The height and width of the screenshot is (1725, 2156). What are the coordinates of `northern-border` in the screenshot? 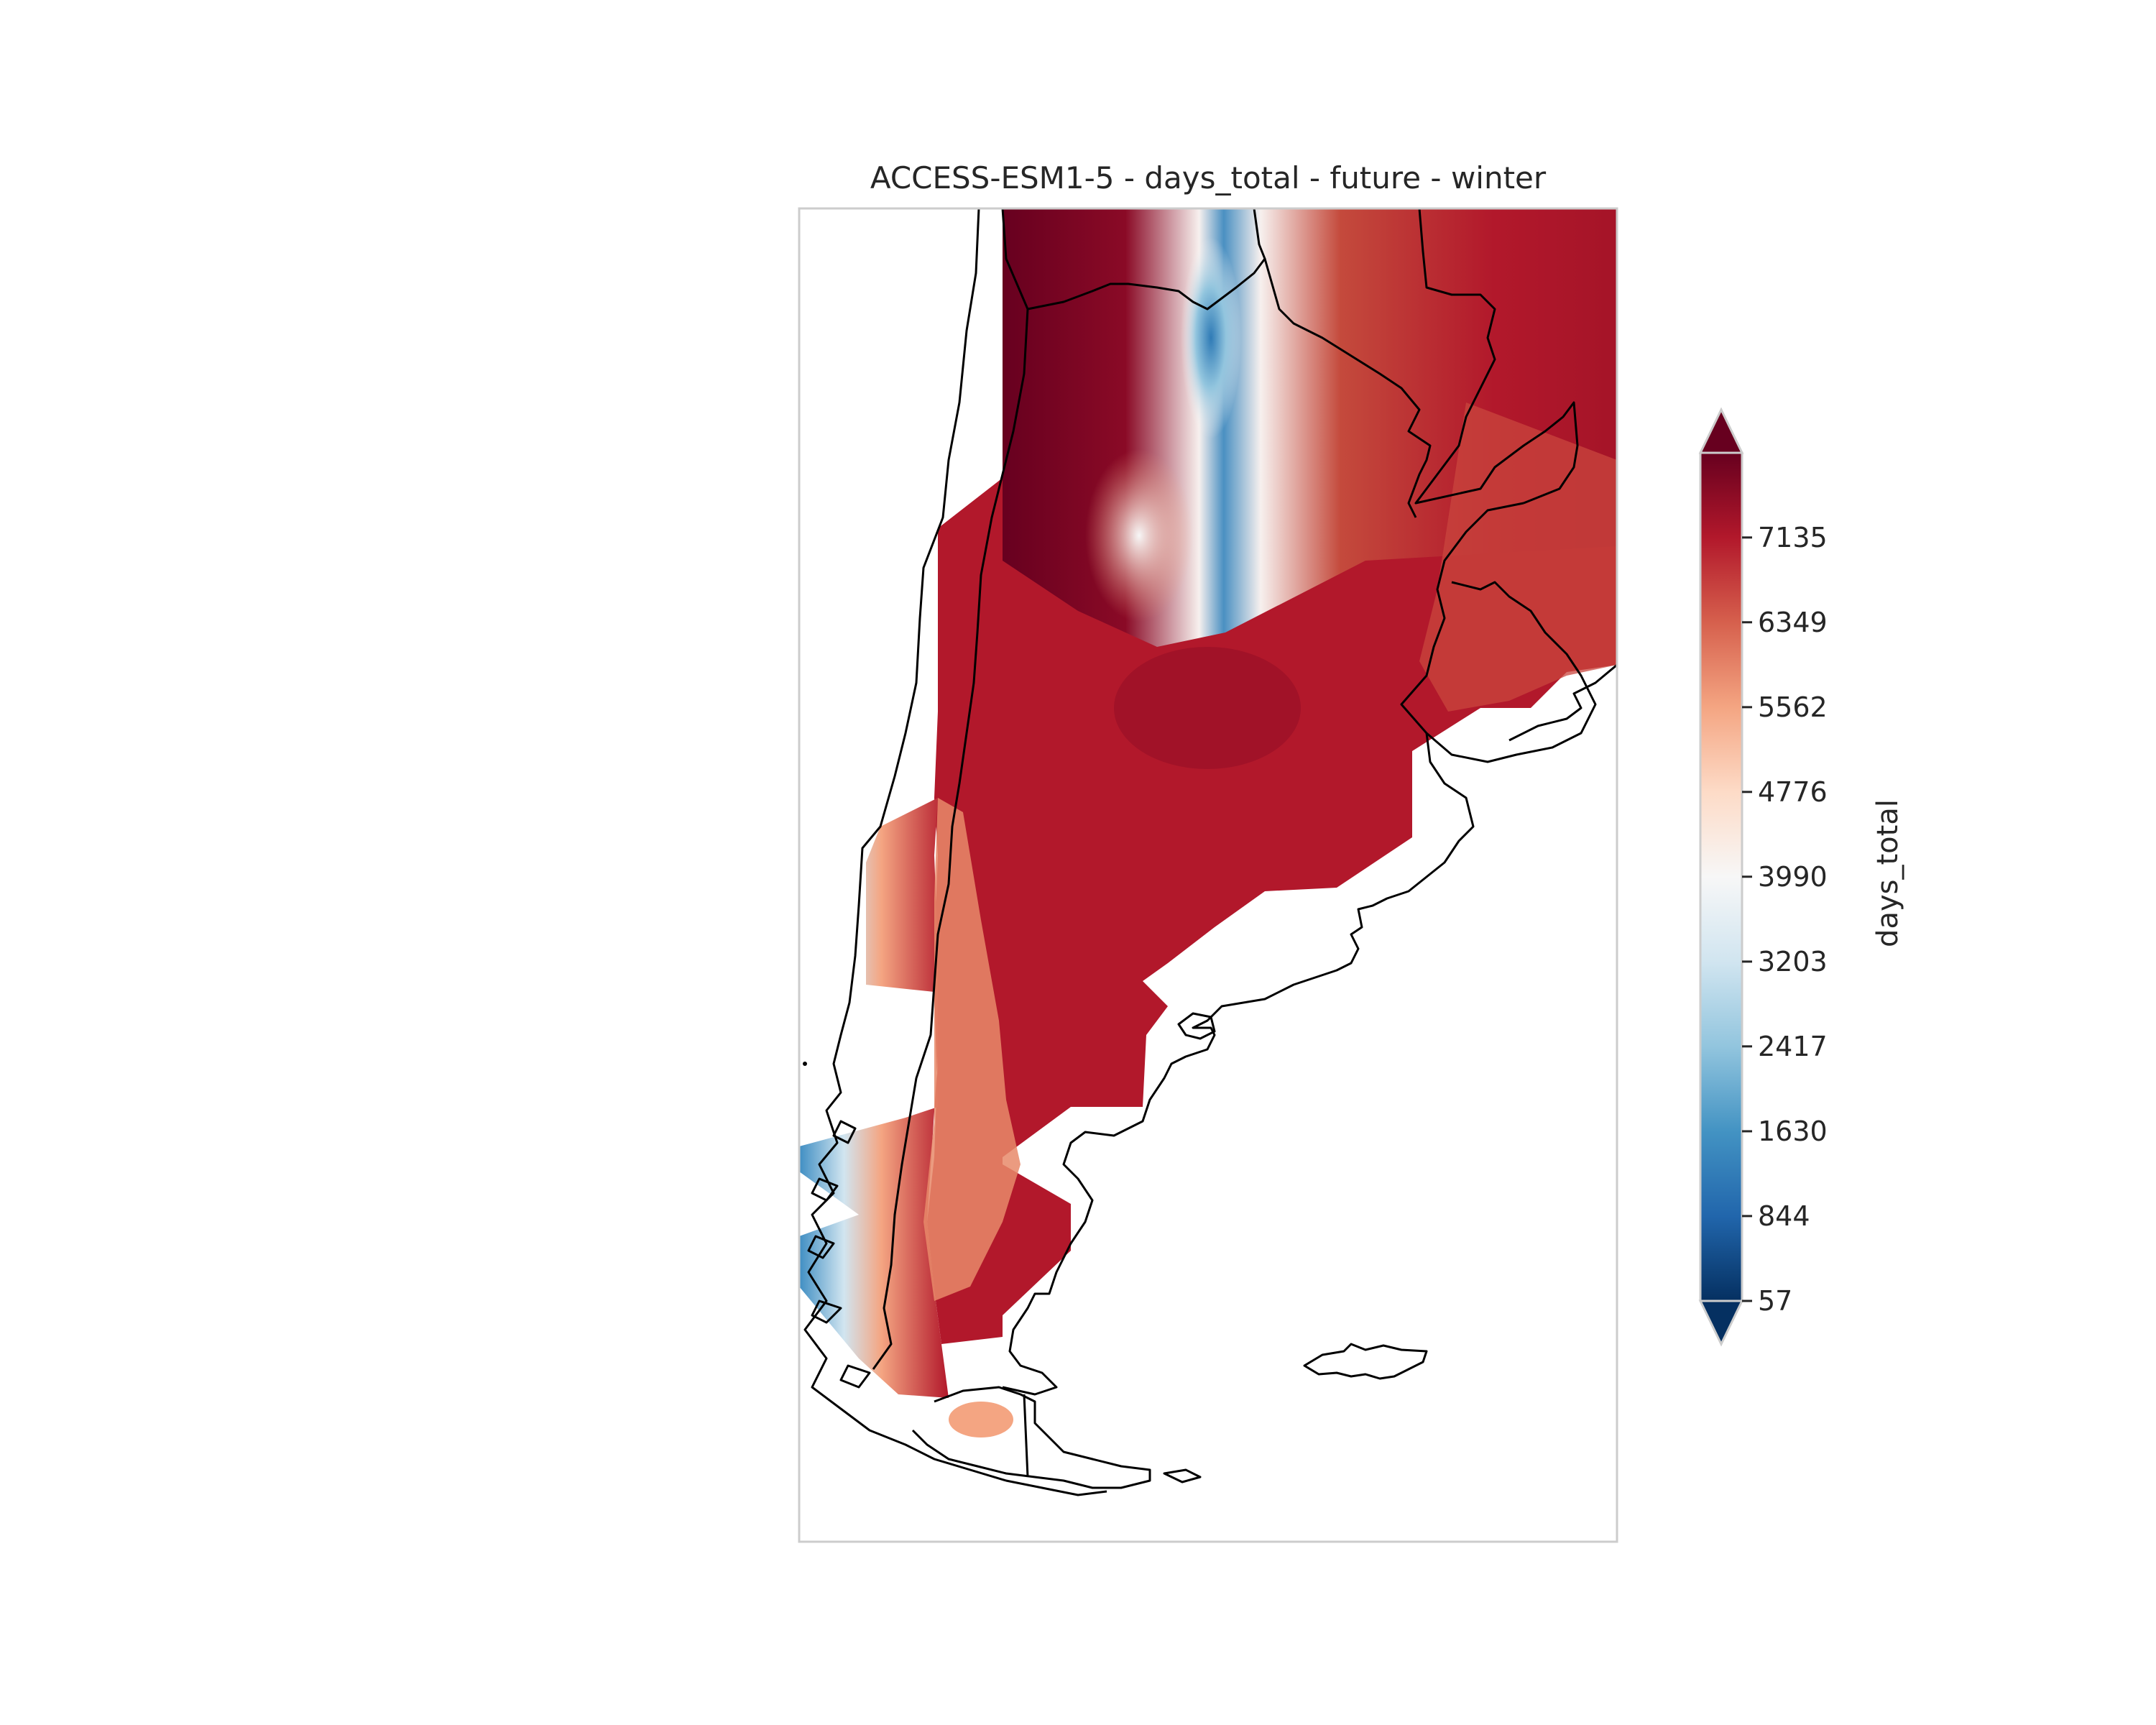 It's located at (1229, 387).